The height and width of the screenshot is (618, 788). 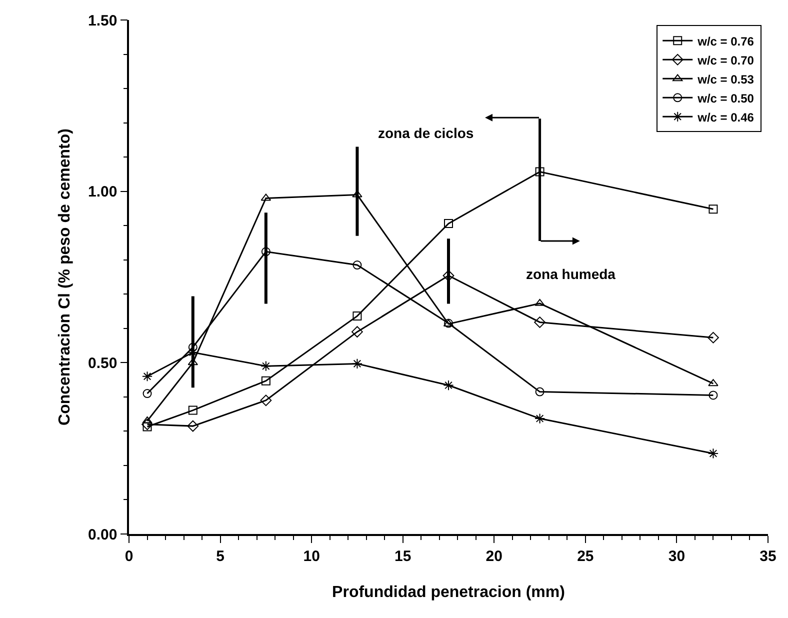 I want to click on legend-label: w/c = 0.76, so click(x=725, y=41).